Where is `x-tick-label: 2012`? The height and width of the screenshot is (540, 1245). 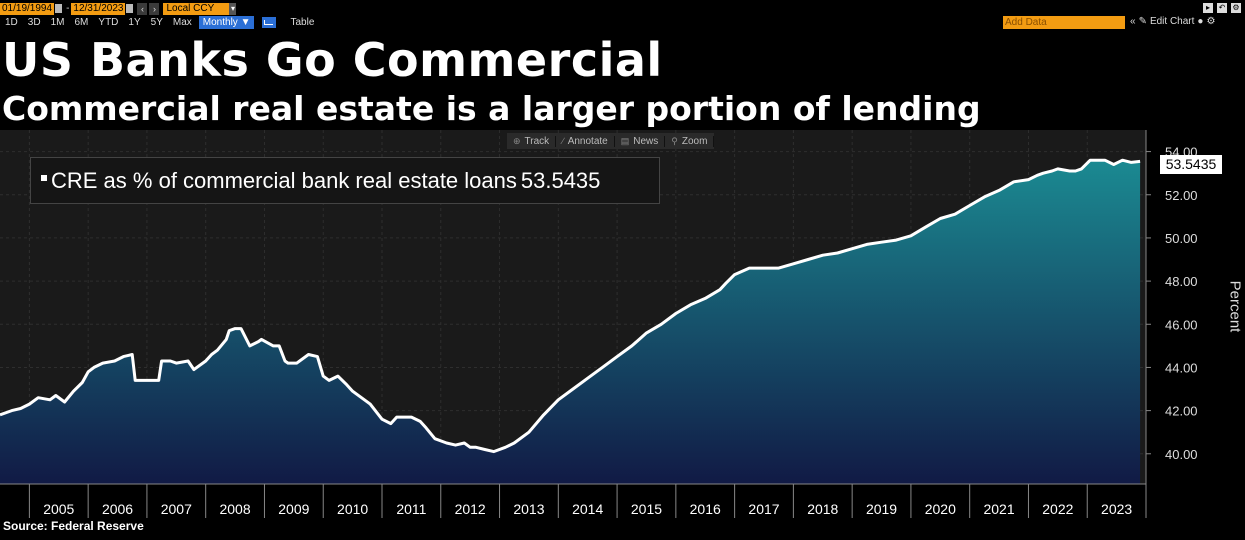
x-tick-label: 2012 is located at coordinates (470, 509).